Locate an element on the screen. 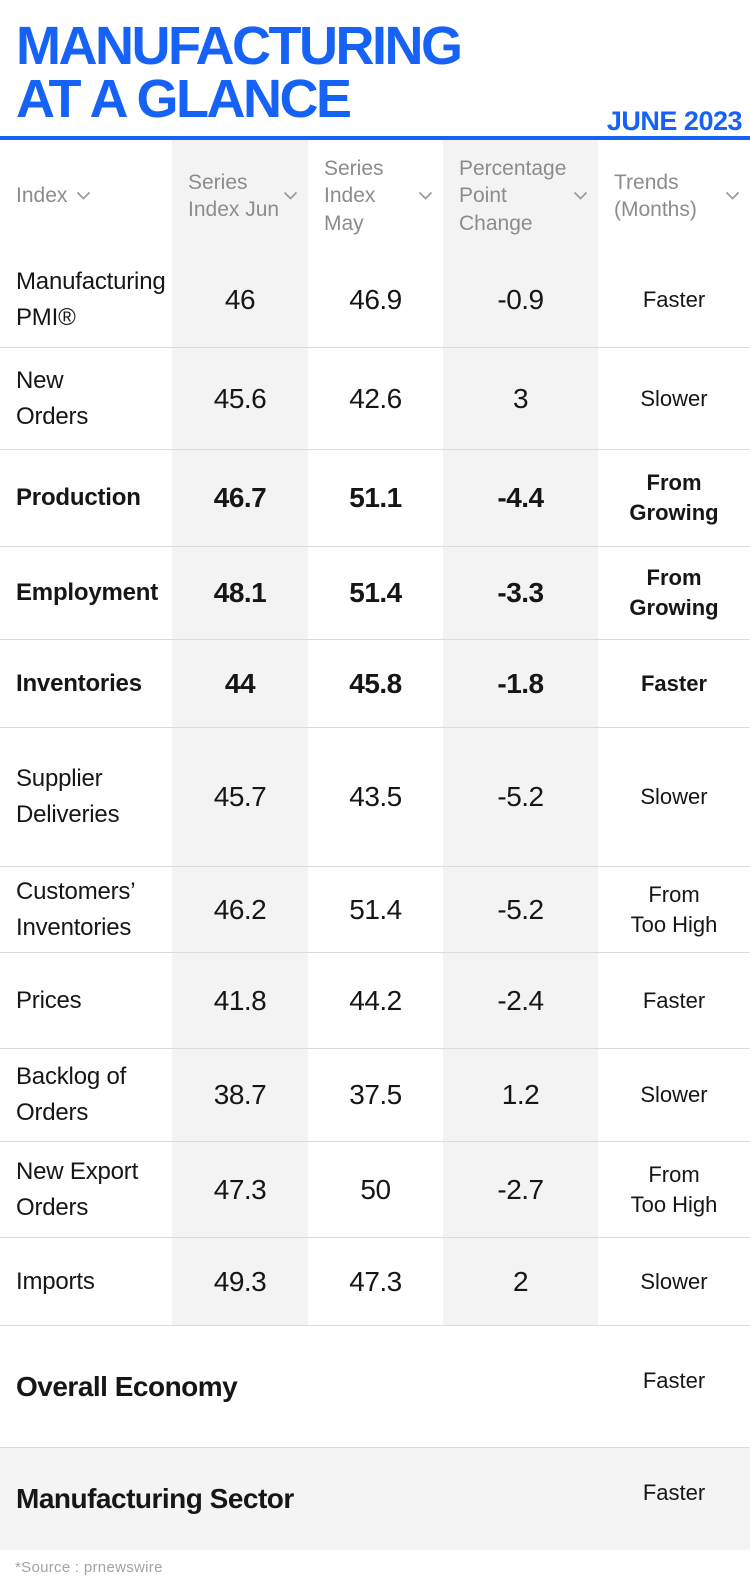 Image resolution: width=750 pixels, height=1588 pixels. report-date: JUNE 2023 is located at coordinates (674, 121).